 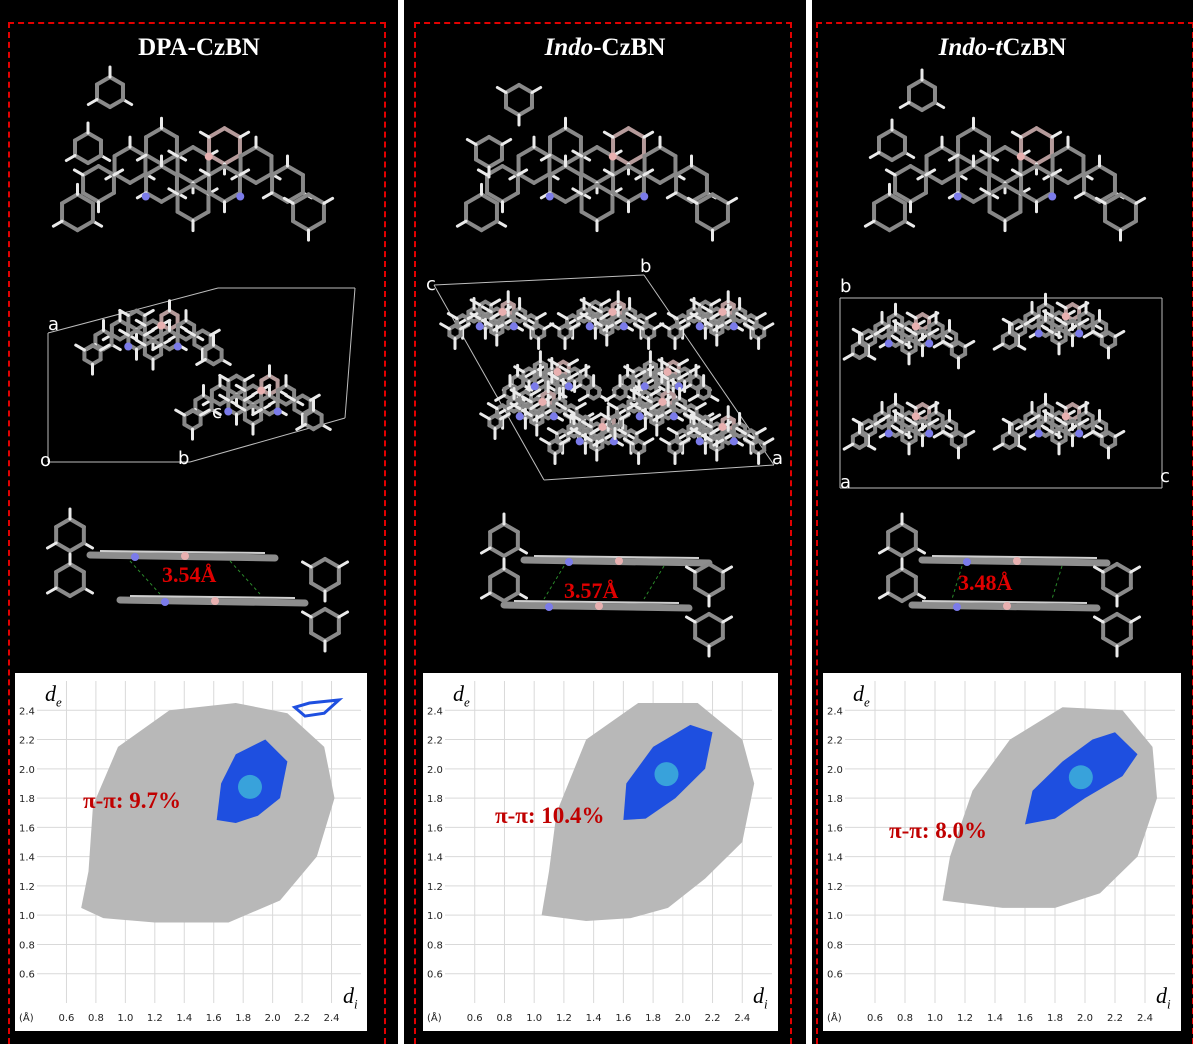 What do you see at coordinates (26, 1017) in the screenshot?
I see `unit-label: (Å)` at bounding box center [26, 1017].